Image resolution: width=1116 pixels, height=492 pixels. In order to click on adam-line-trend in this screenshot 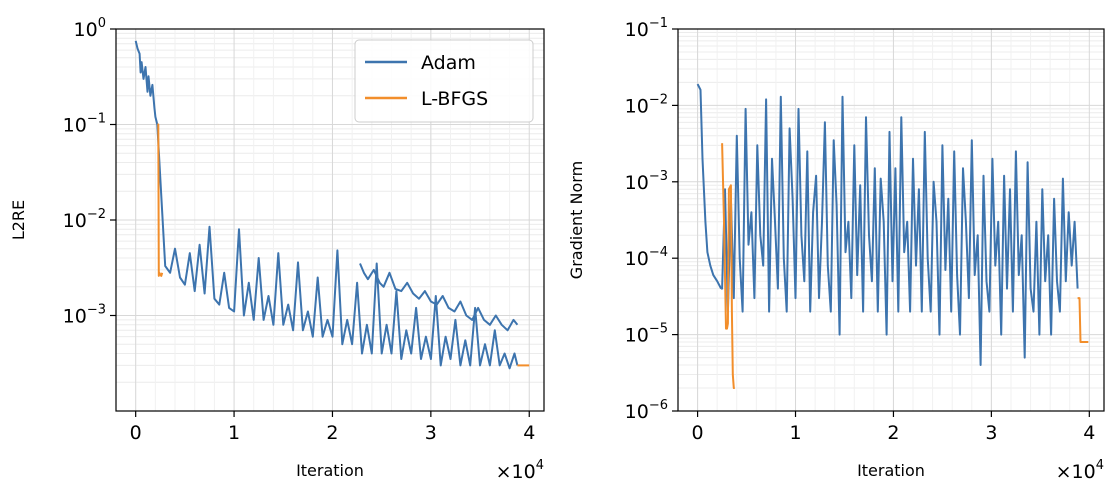, I will do `click(439, 297)`.